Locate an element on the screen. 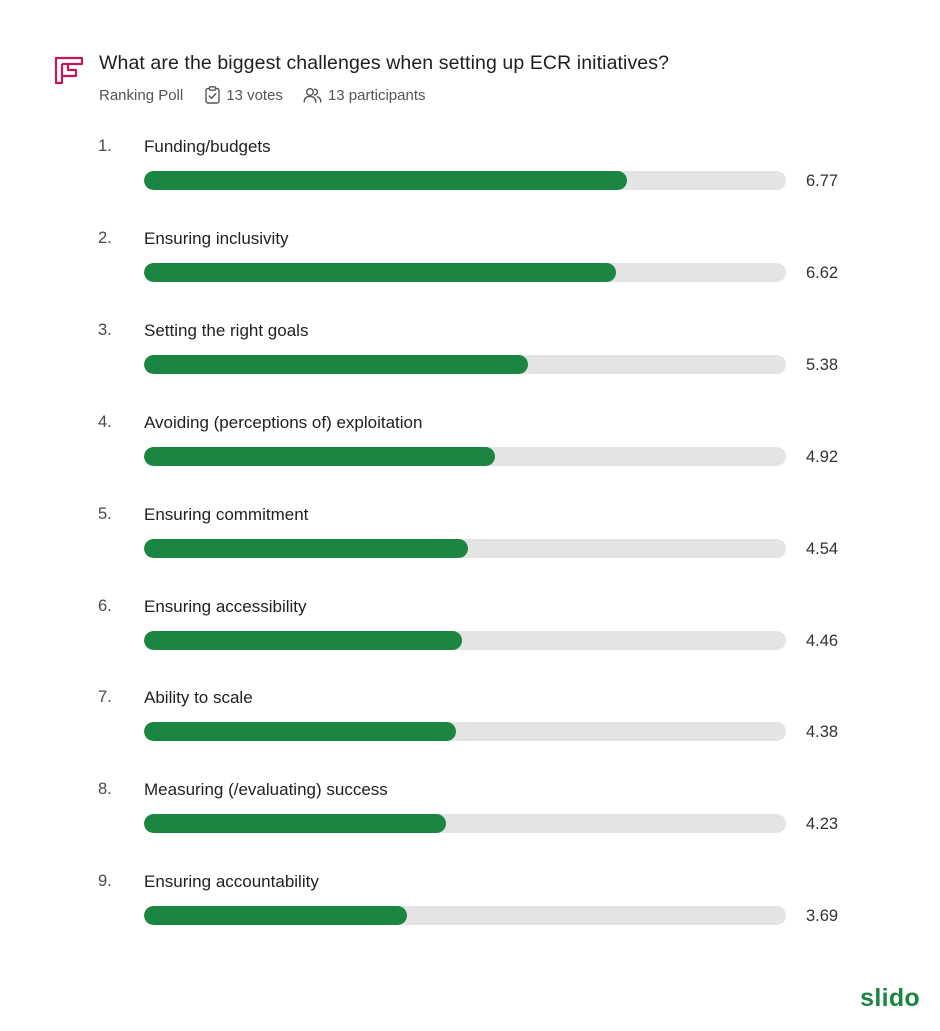  option-label: Funding/budgets is located at coordinates (207, 146).